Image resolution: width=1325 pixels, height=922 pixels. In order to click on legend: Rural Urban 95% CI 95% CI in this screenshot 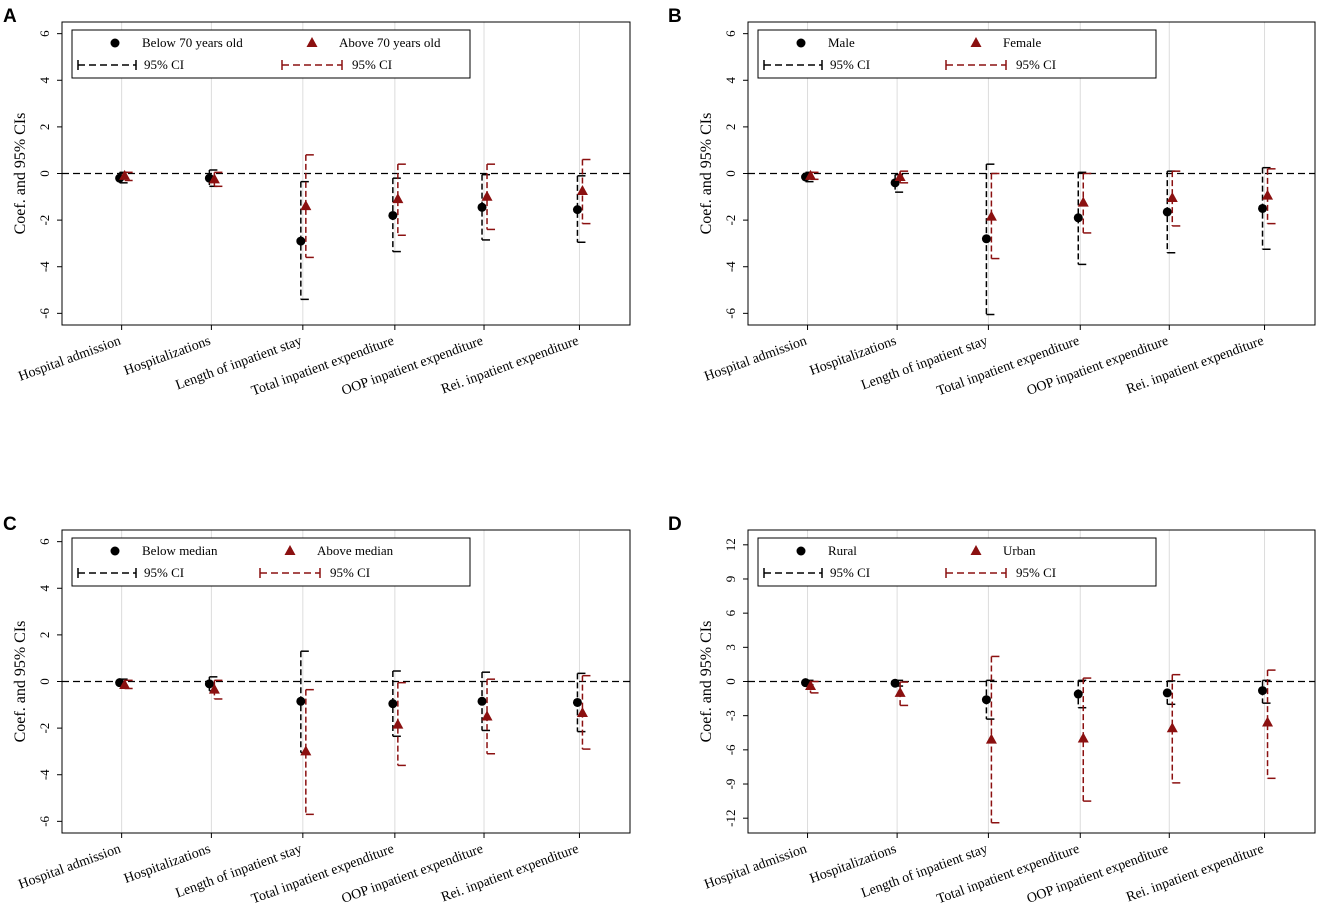, I will do `click(957, 562)`.